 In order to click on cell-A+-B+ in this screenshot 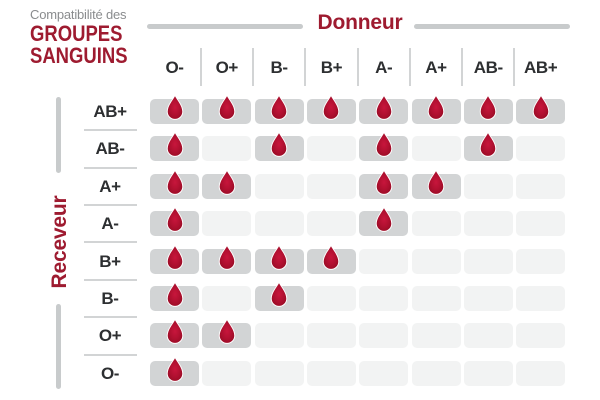, I will do `click(331, 186)`.